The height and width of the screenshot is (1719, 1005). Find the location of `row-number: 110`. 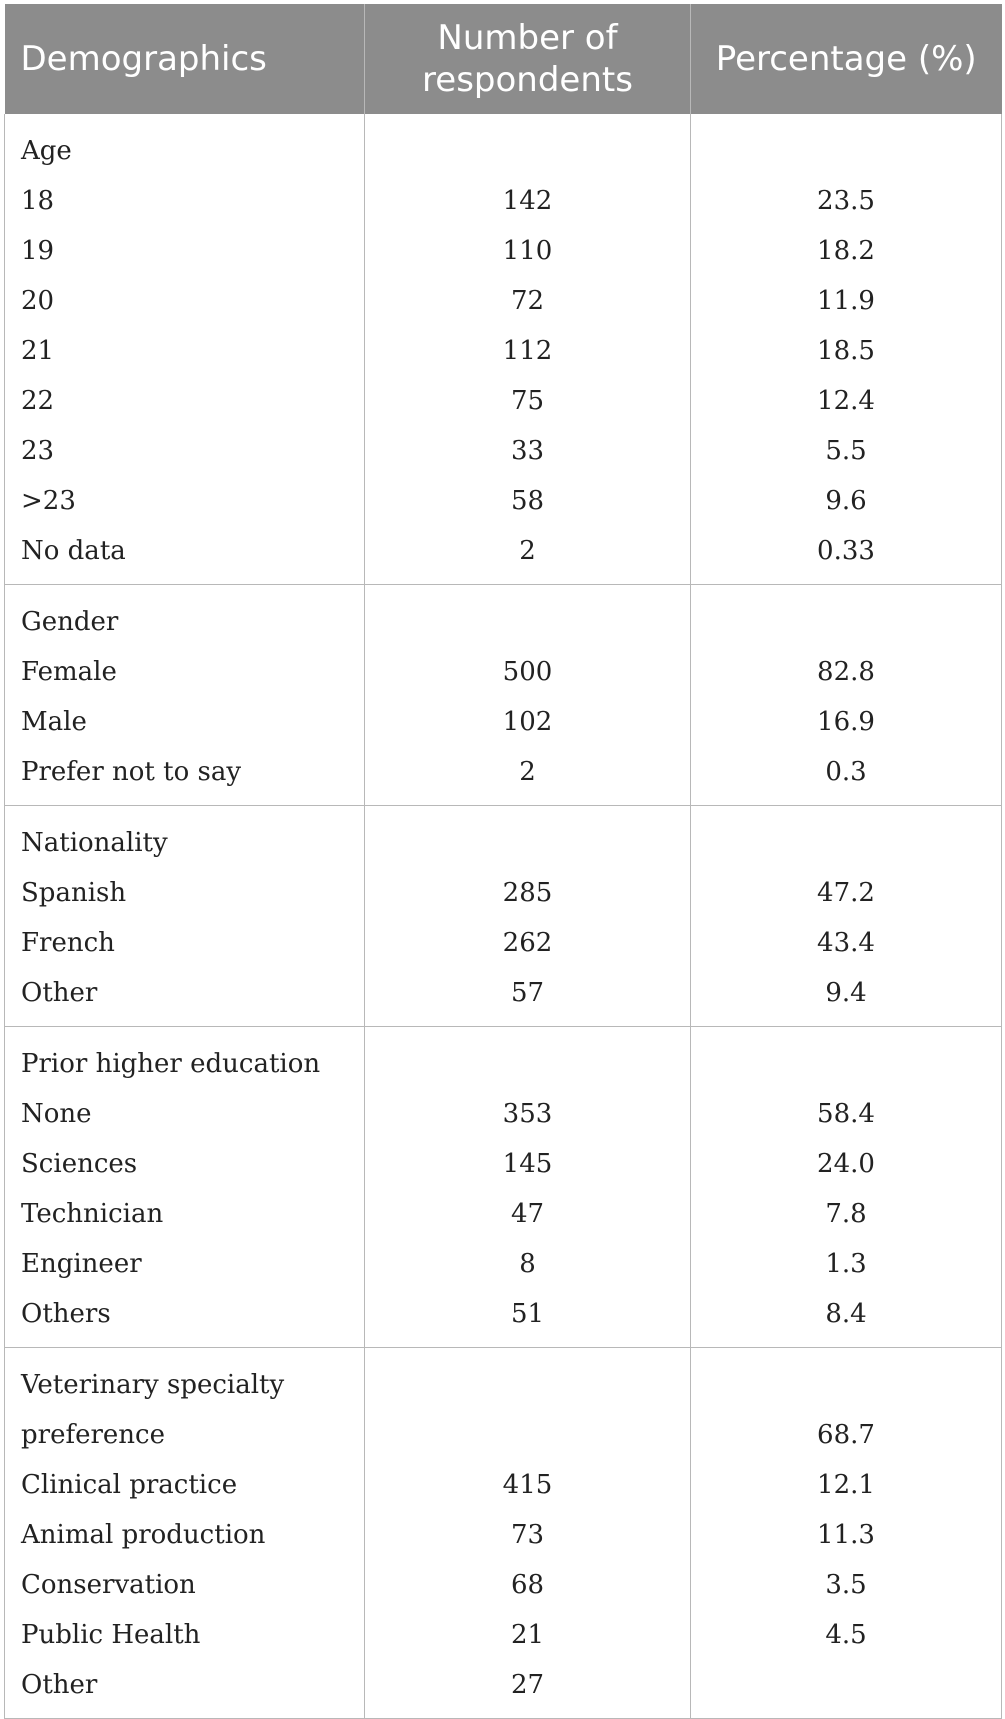

row-number: 110 is located at coordinates (527, 251).